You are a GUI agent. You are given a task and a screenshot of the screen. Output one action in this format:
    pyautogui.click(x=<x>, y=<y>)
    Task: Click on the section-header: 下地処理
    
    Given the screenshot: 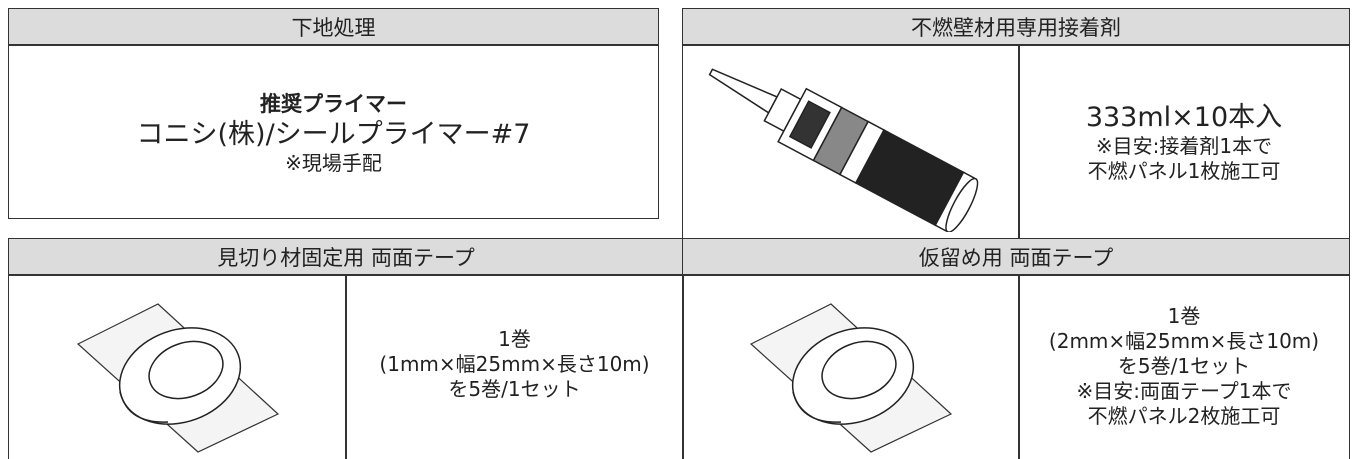 What is the action you would take?
    pyautogui.click(x=333, y=27)
    